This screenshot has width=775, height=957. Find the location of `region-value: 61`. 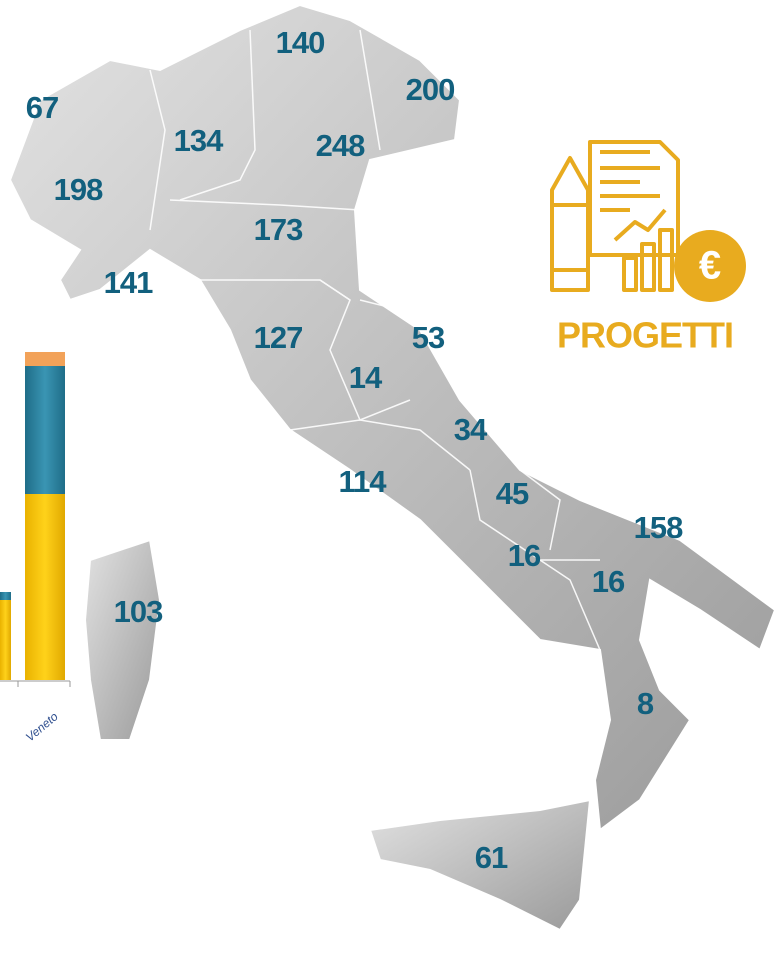

region-value: 61 is located at coordinates (491, 857).